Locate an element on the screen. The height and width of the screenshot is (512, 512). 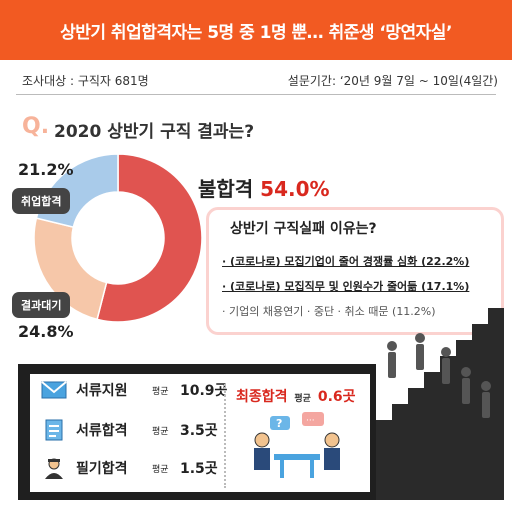
survey-target: 조사대상 : 구직자 681명 is located at coordinates (85, 81).